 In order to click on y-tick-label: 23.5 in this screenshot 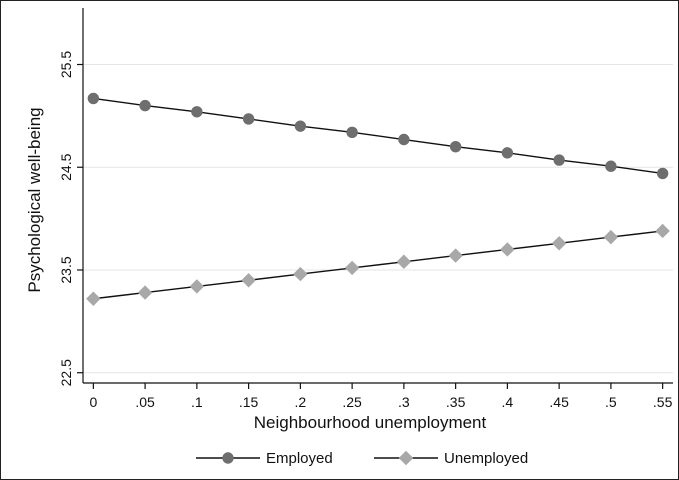, I will do `click(66, 269)`.